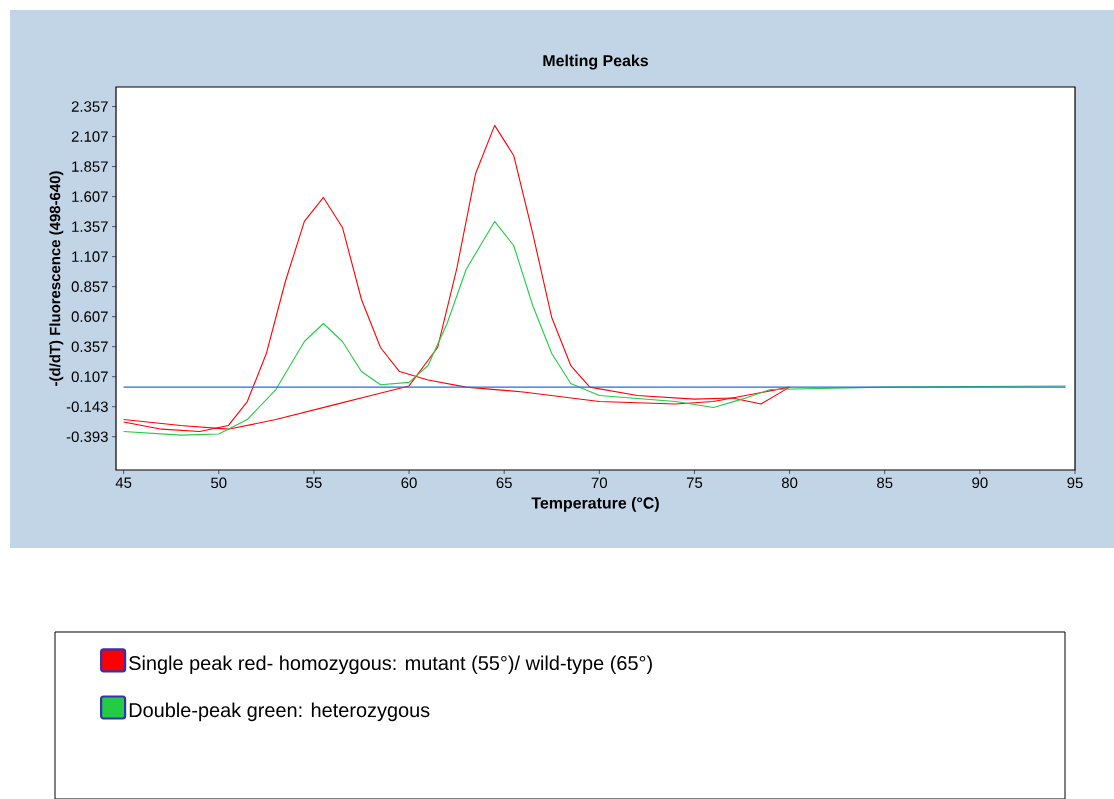 This screenshot has width=1114, height=799. Describe the element at coordinates (90, 166) in the screenshot. I see `y-tick-label: 1.857` at that location.